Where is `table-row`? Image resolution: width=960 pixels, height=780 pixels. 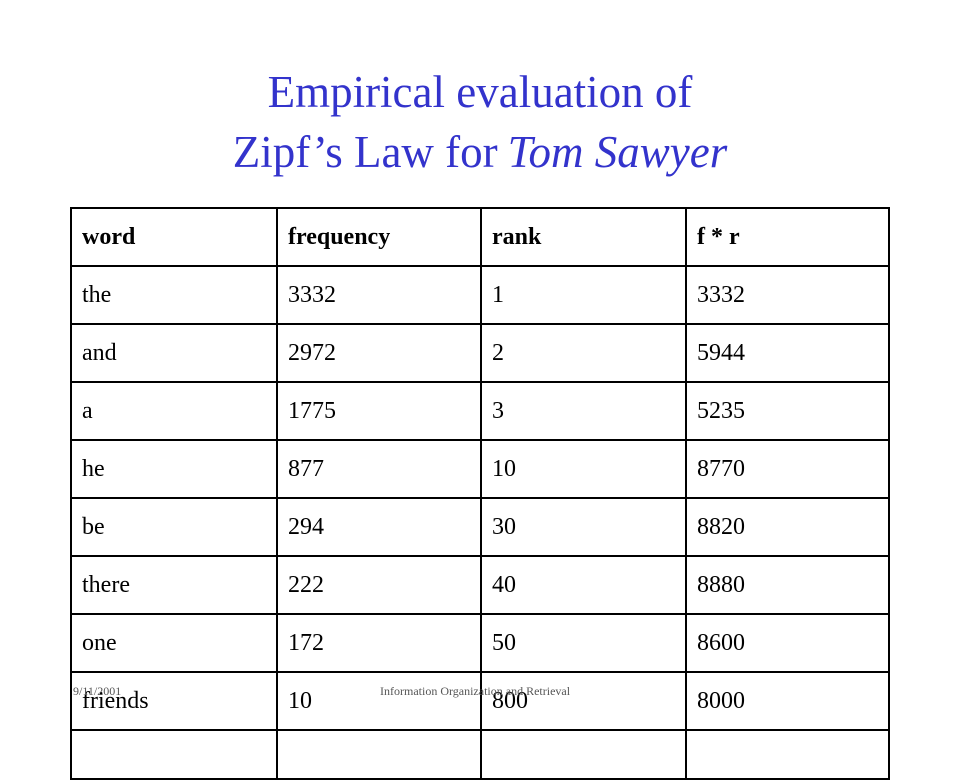 table-row is located at coordinates (480, 754).